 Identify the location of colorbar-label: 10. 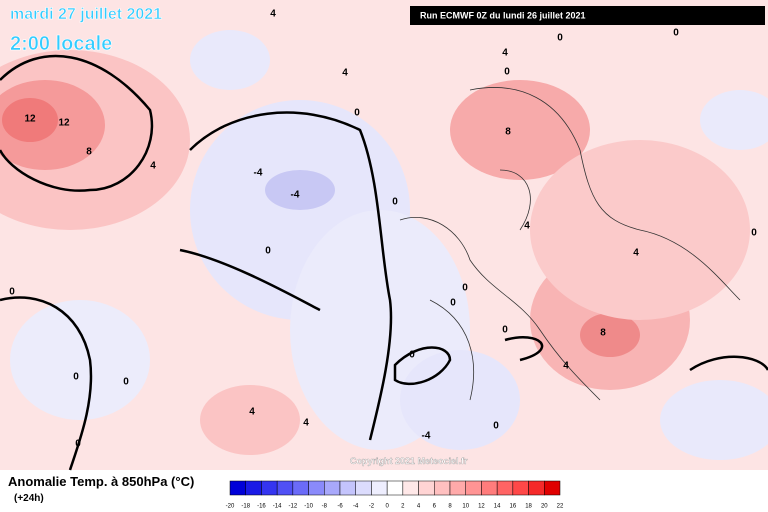
(465, 507).